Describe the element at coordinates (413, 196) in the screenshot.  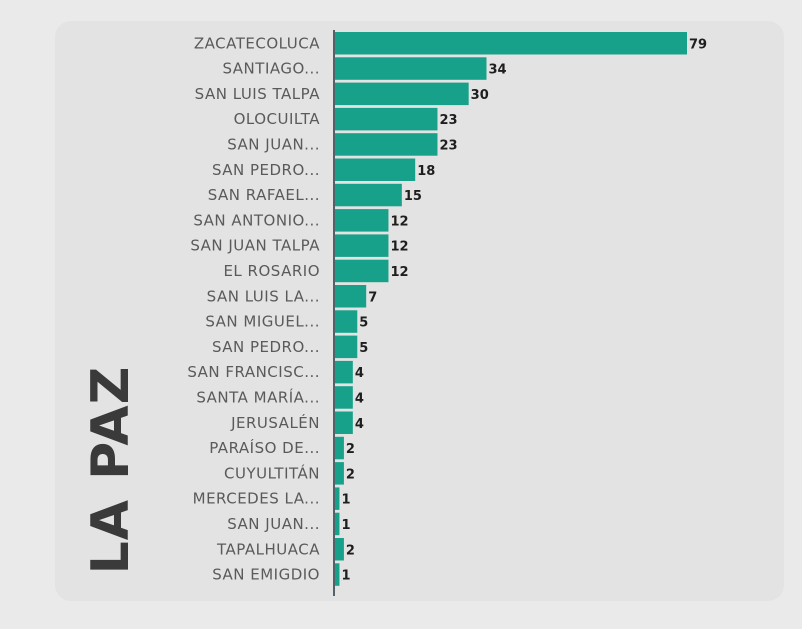
I see `value-label: 15` at that location.